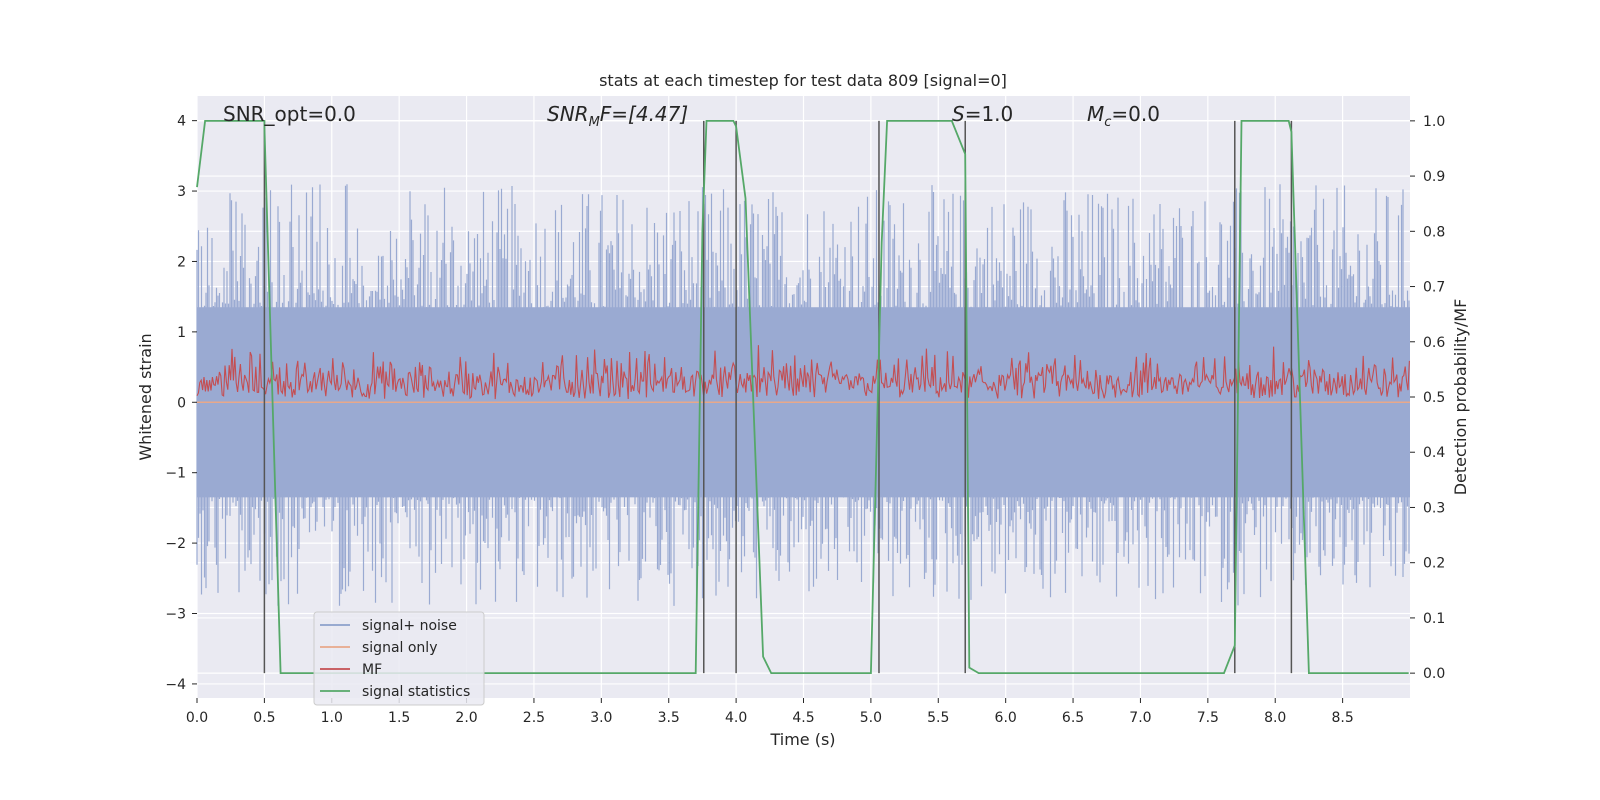  What do you see at coordinates (1434, 619) in the screenshot?
I see `y-right-tick-label-9: 0.1` at bounding box center [1434, 619].